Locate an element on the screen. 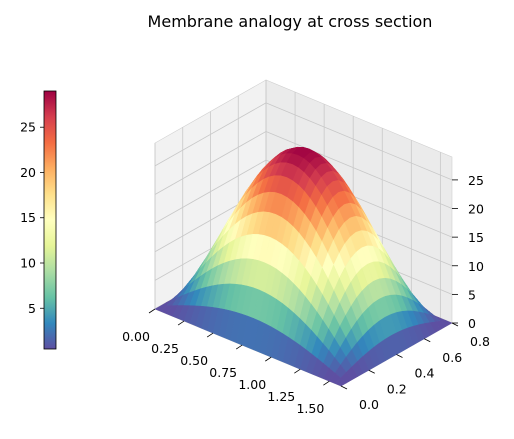 The height and width of the screenshot is (439, 514). colorbar-tick-label: 10 is located at coordinates (28, 263).